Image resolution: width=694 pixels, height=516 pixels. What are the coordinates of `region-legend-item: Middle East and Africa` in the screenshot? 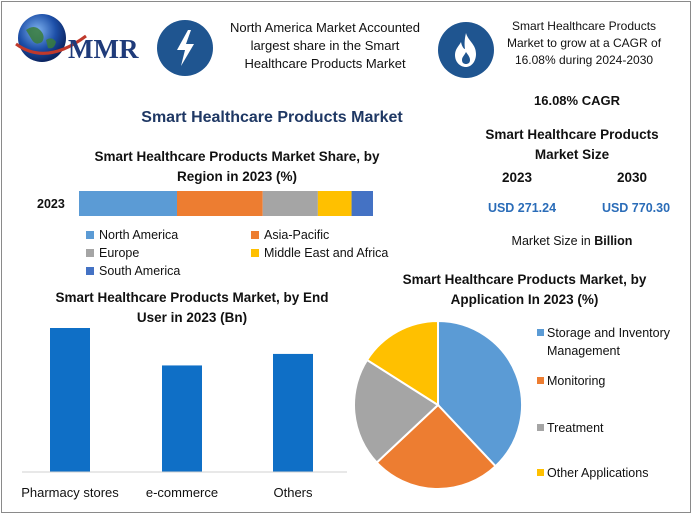 It's located at (319, 253).